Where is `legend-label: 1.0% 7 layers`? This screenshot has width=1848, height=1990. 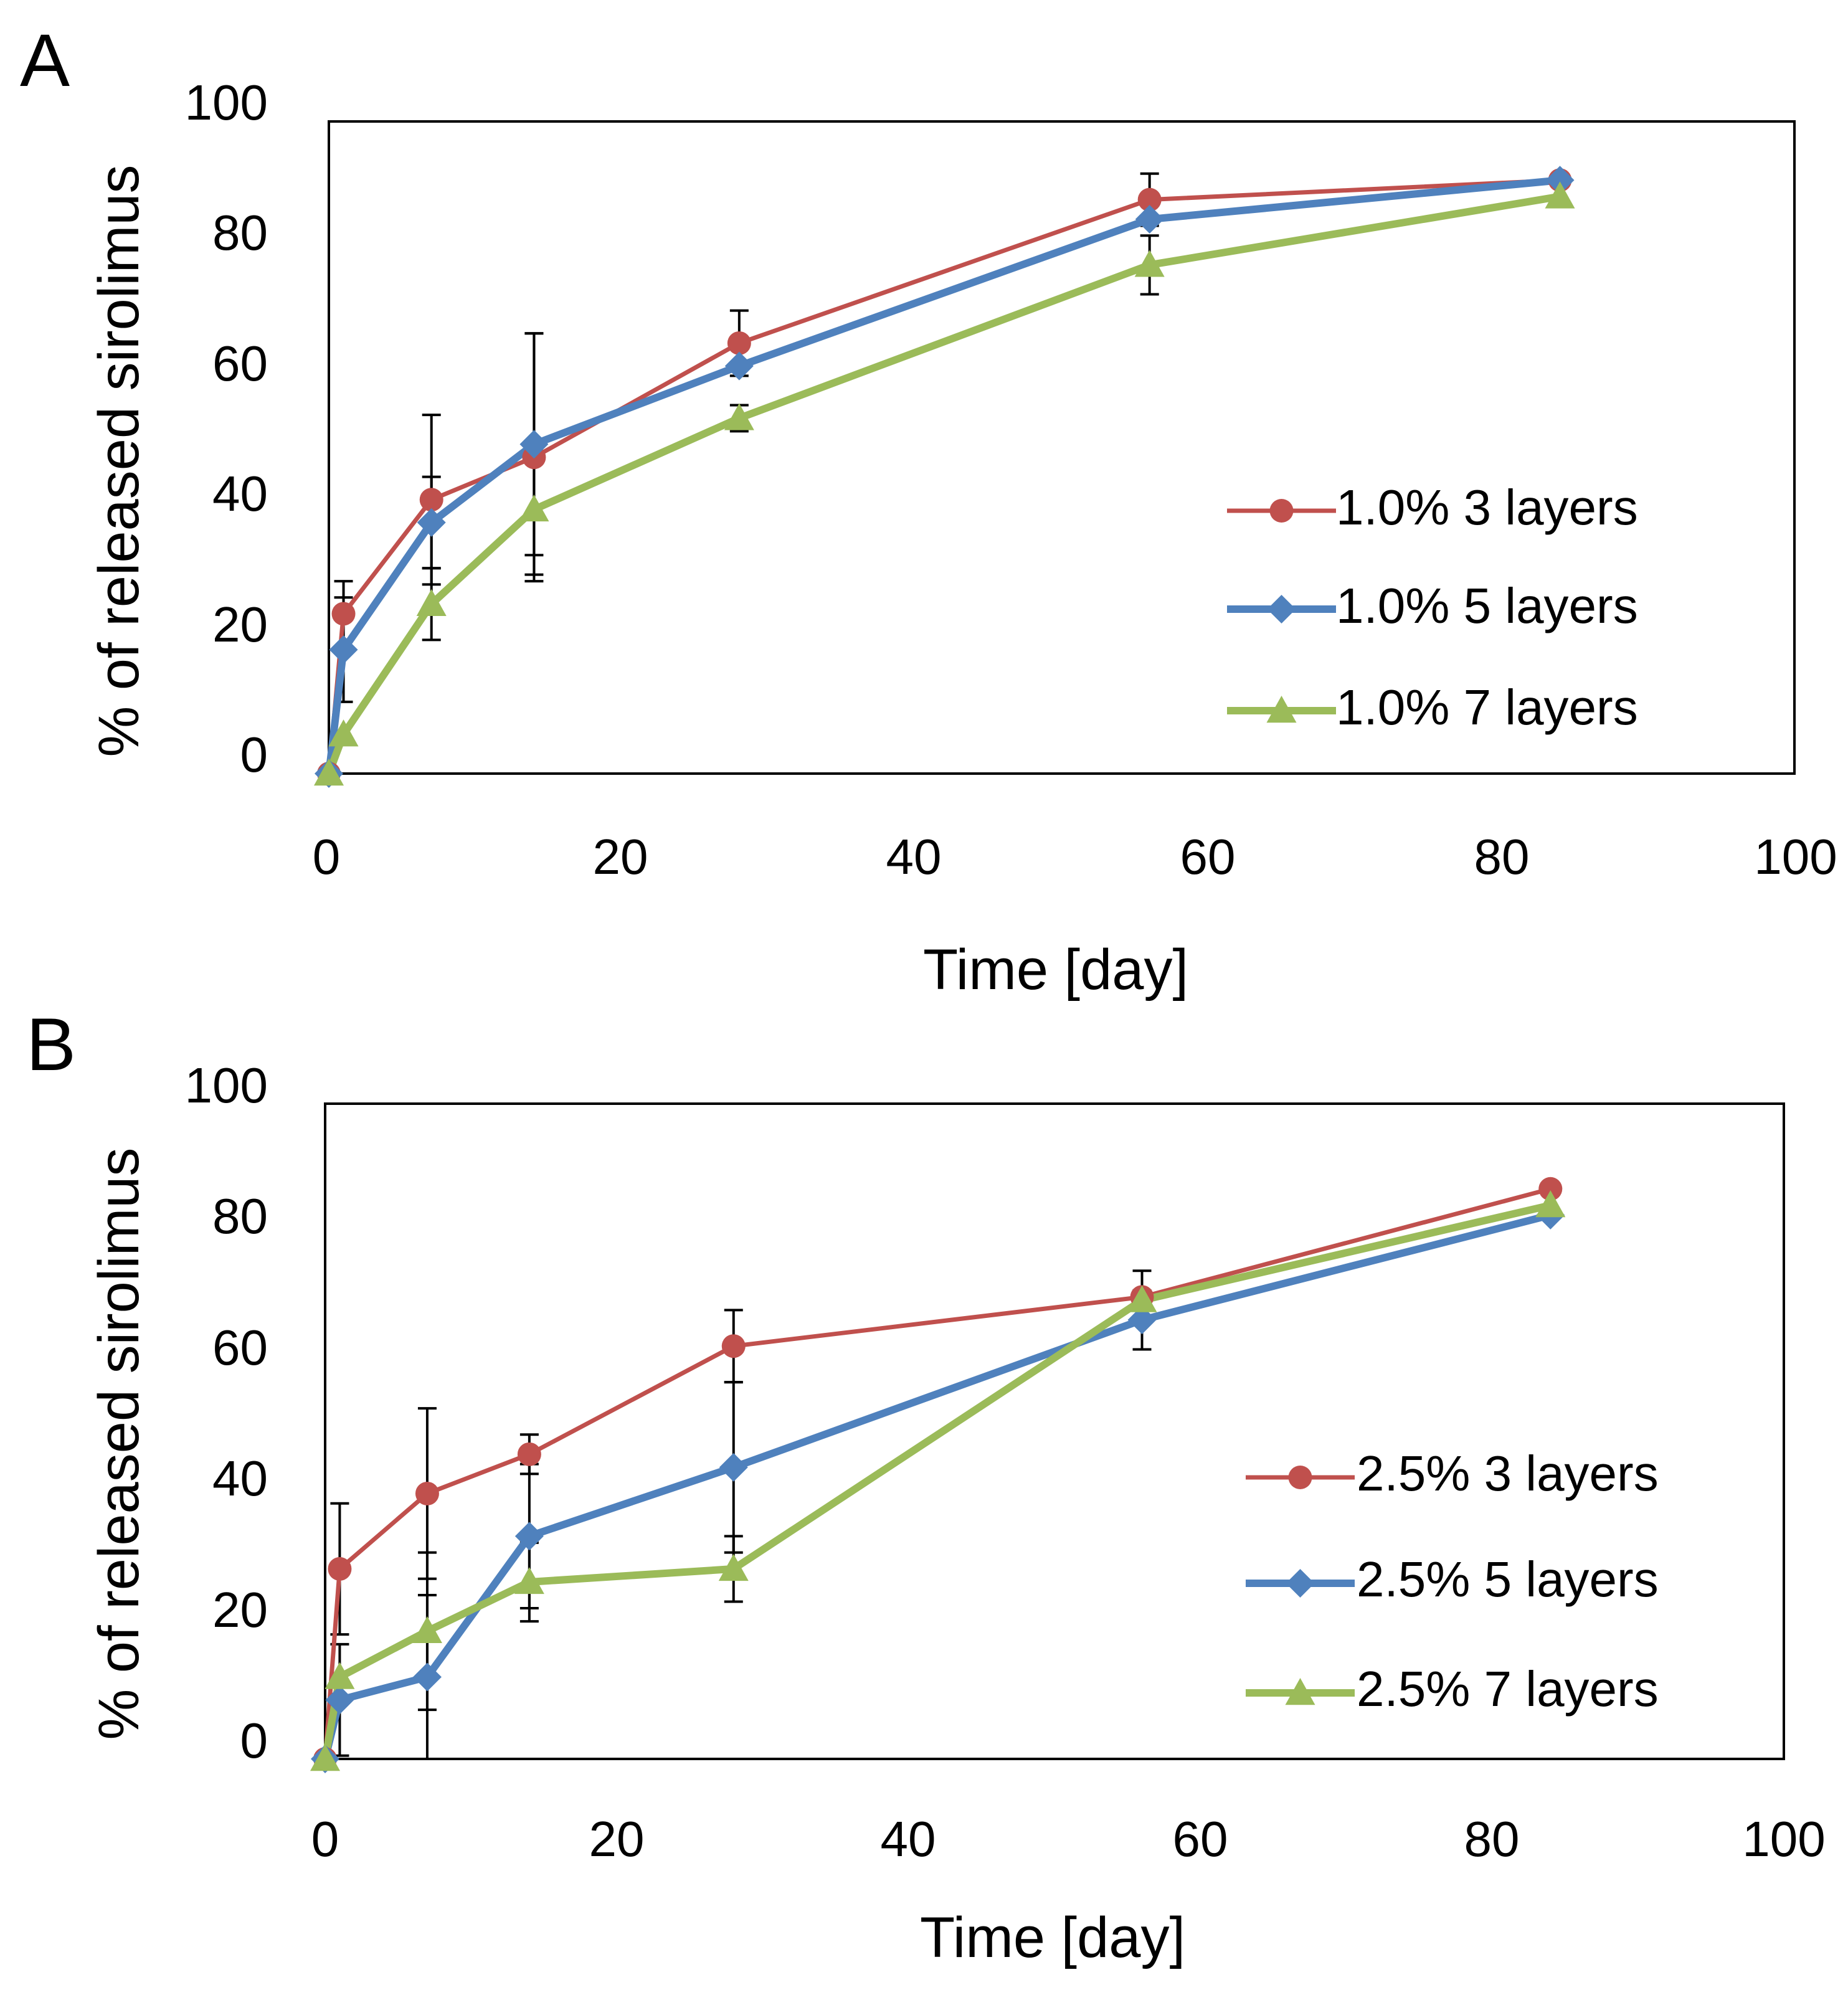 legend-label: 1.0% 7 layers is located at coordinates (1487, 707).